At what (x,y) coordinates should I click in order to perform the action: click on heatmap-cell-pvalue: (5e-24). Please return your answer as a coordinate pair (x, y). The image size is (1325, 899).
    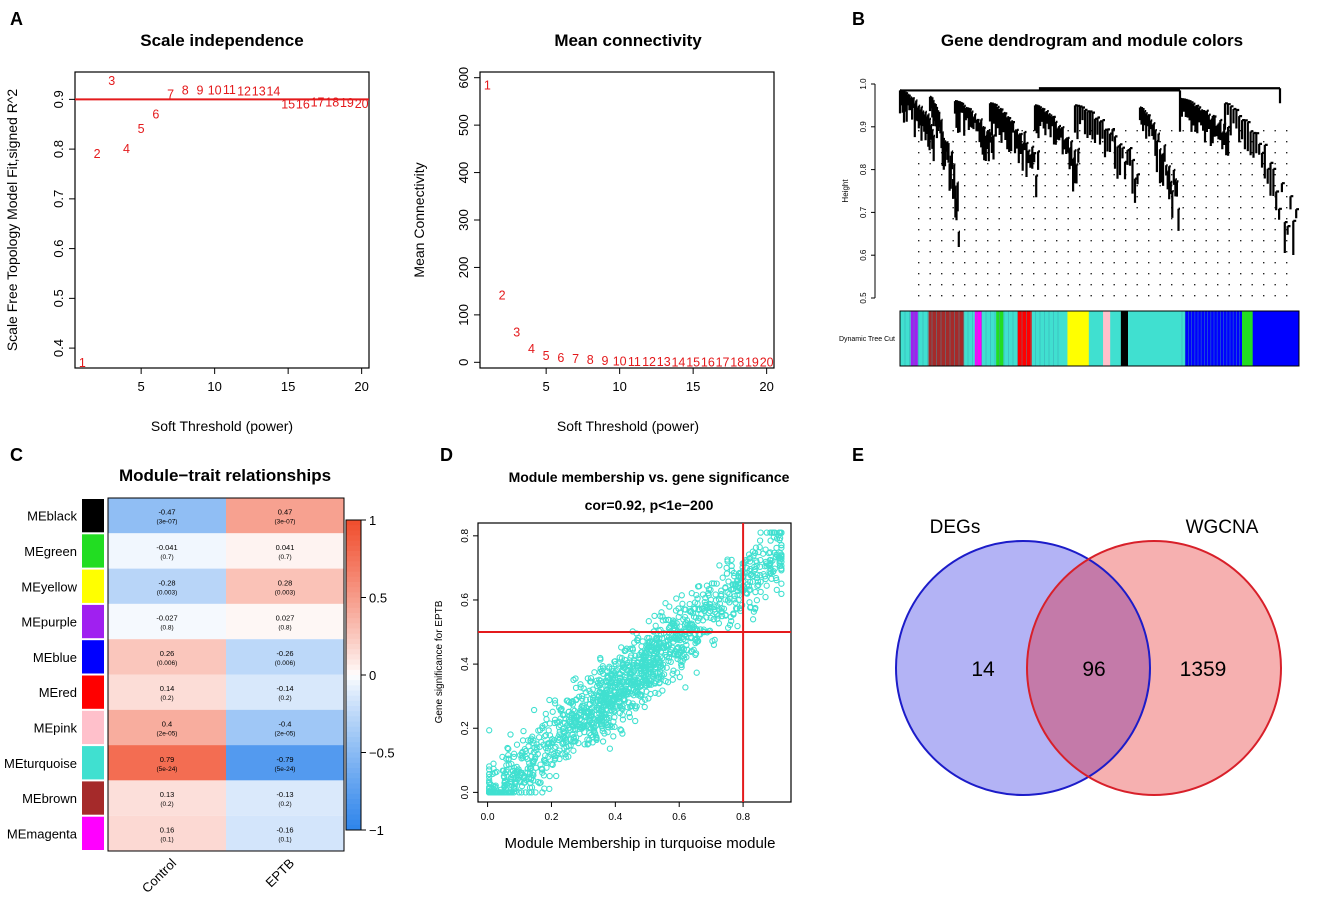
    Looking at the image, I should click on (285, 769).